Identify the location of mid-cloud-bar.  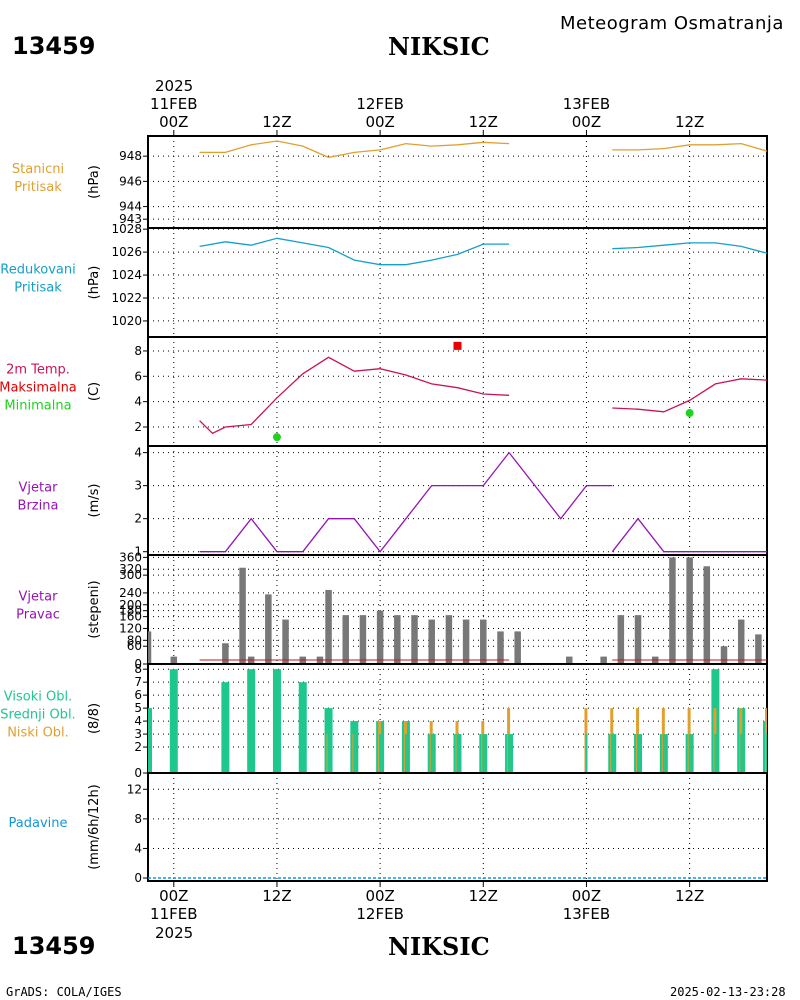
(792, 747).